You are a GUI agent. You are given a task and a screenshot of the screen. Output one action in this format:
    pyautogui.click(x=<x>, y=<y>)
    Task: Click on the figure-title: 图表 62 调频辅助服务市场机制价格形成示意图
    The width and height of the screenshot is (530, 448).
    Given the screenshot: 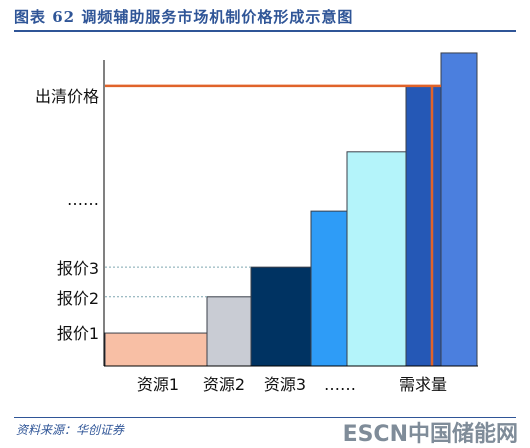 What is the action you would take?
    pyautogui.click(x=184, y=17)
    